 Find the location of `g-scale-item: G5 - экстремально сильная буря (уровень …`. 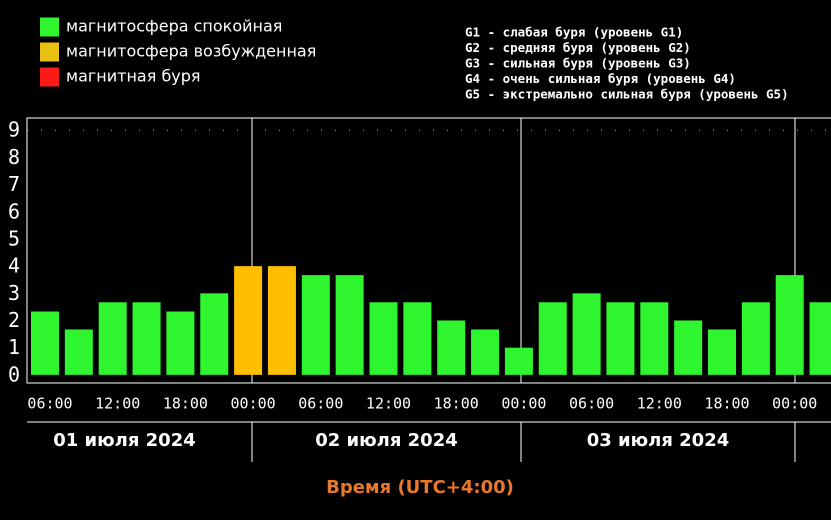

g-scale-item: G5 - экстремально сильная буря (уровень … is located at coordinates (627, 94).